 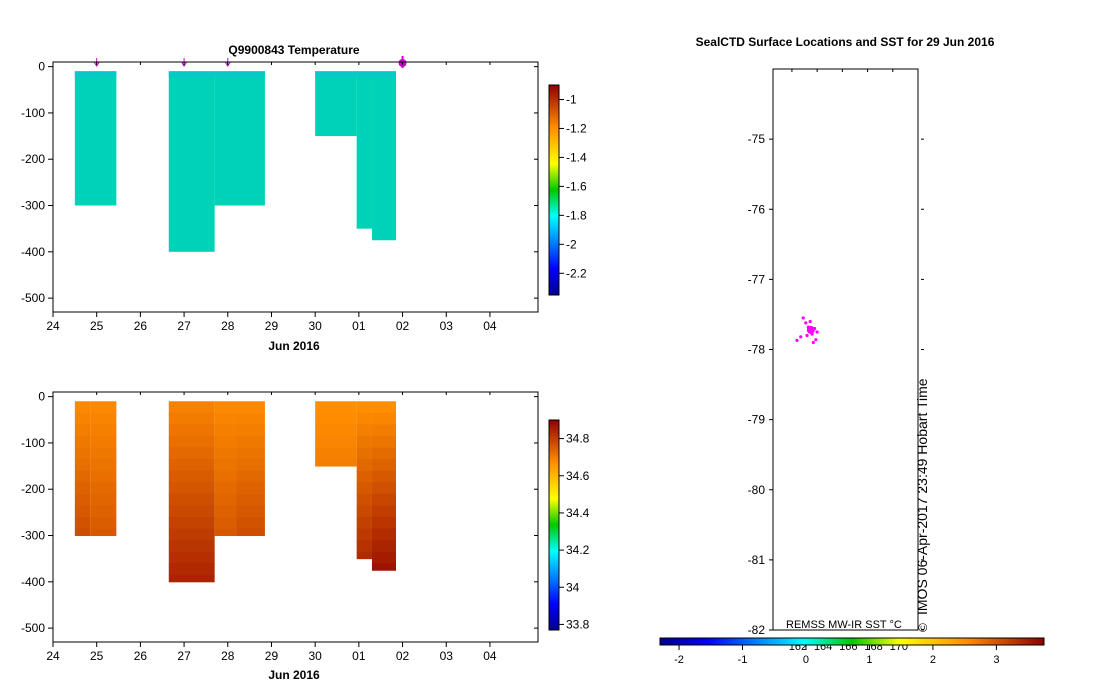 What do you see at coordinates (33, 159) in the screenshot?
I see `t-y-tick-label: -200` at bounding box center [33, 159].